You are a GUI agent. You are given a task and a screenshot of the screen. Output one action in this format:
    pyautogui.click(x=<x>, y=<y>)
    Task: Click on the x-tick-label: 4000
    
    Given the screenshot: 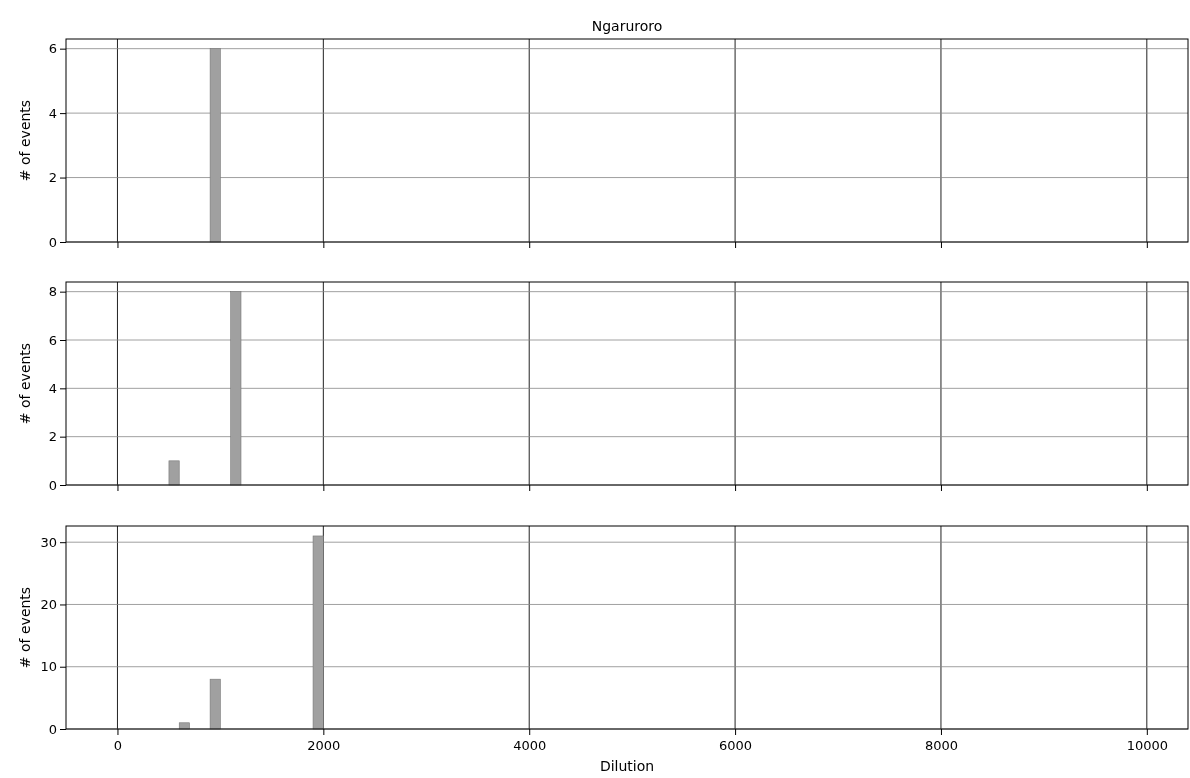 What is the action you would take?
    pyautogui.click(x=530, y=745)
    